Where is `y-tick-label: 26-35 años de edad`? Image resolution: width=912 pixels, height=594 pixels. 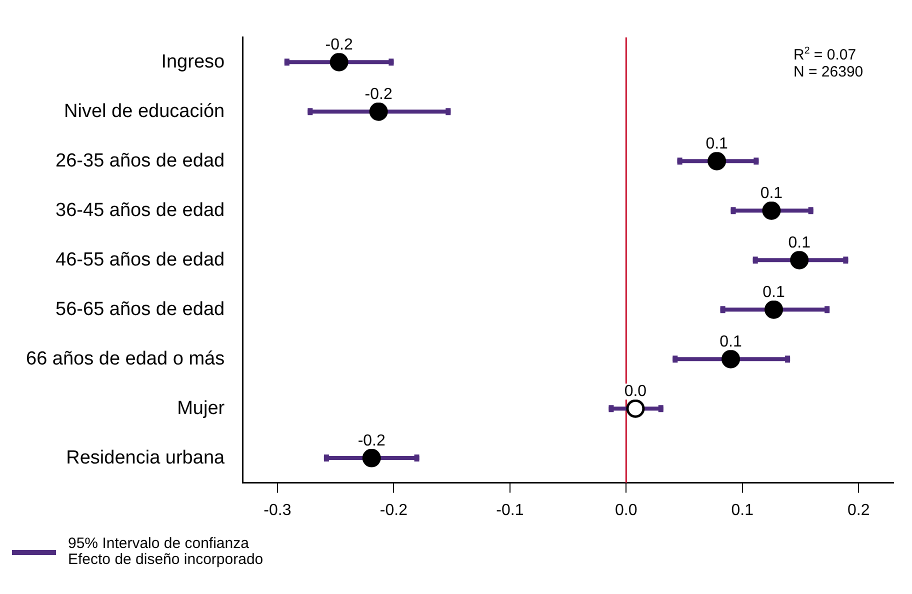 y-tick-label: 26-35 años de edad is located at coordinates (140, 161).